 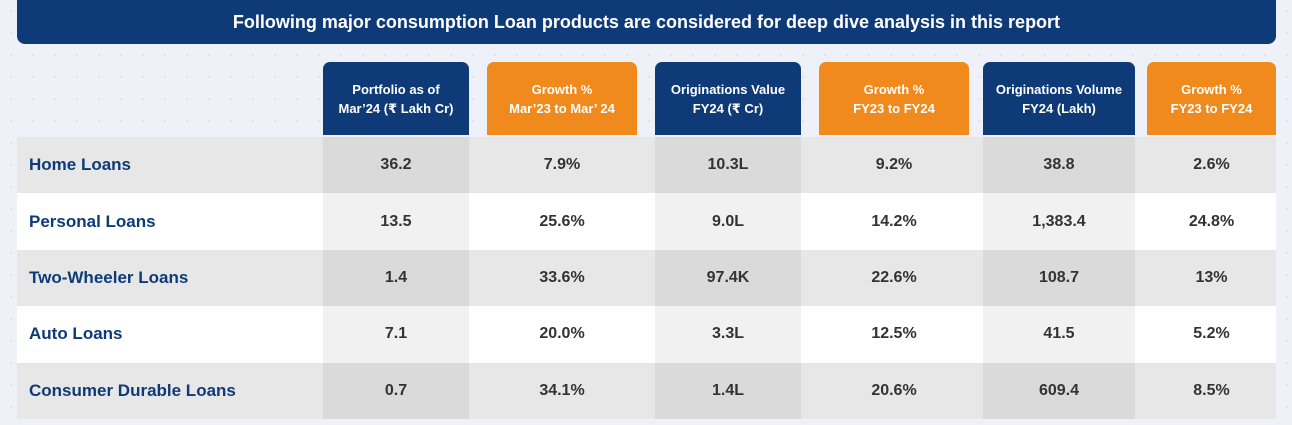 What do you see at coordinates (1059, 98) in the screenshot?
I see `column-header-originations-volume: Originations Volume FY24 (Lakh)` at bounding box center [1059, 98].